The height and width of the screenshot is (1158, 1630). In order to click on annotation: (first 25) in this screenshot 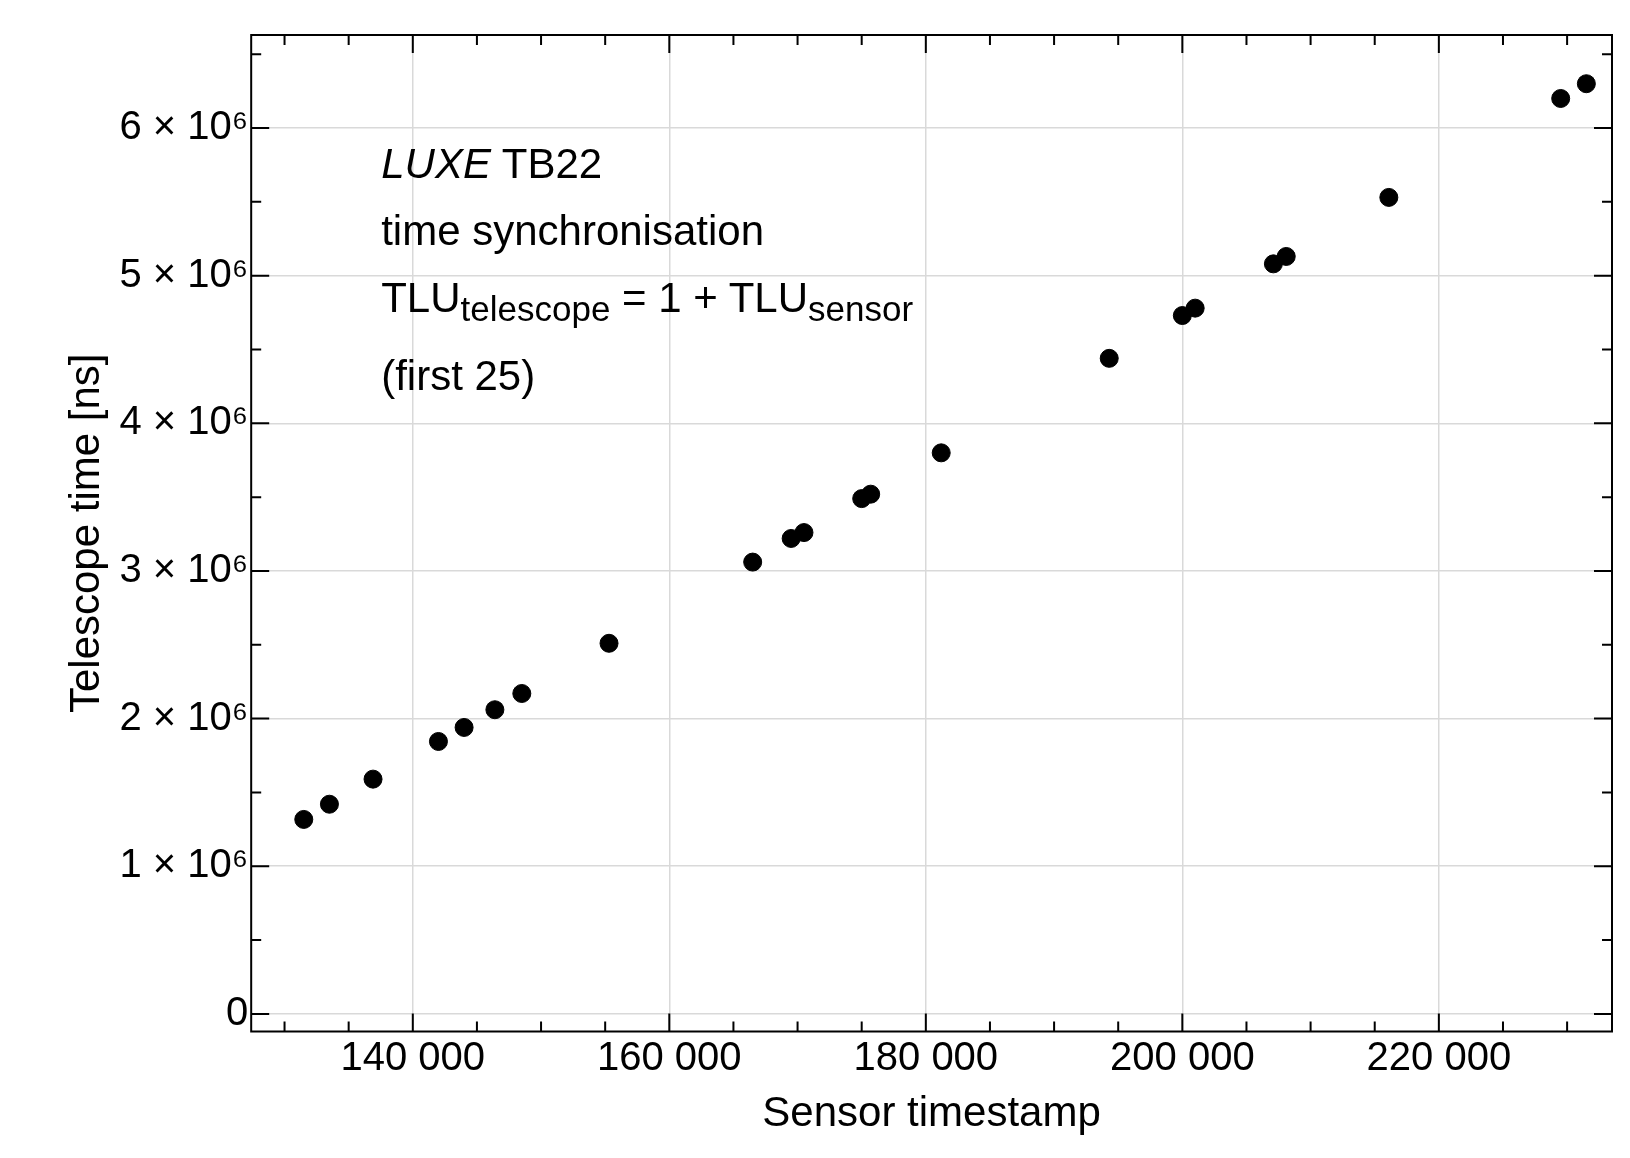, I will do `click(459, 376)`.